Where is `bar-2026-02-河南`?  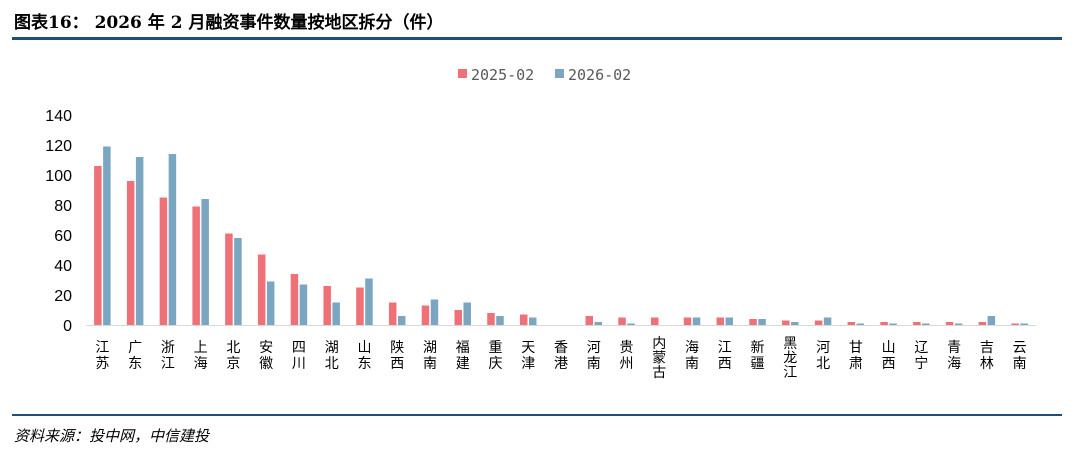
bar-2026-02-河南 is located at coordinates (598, 323).